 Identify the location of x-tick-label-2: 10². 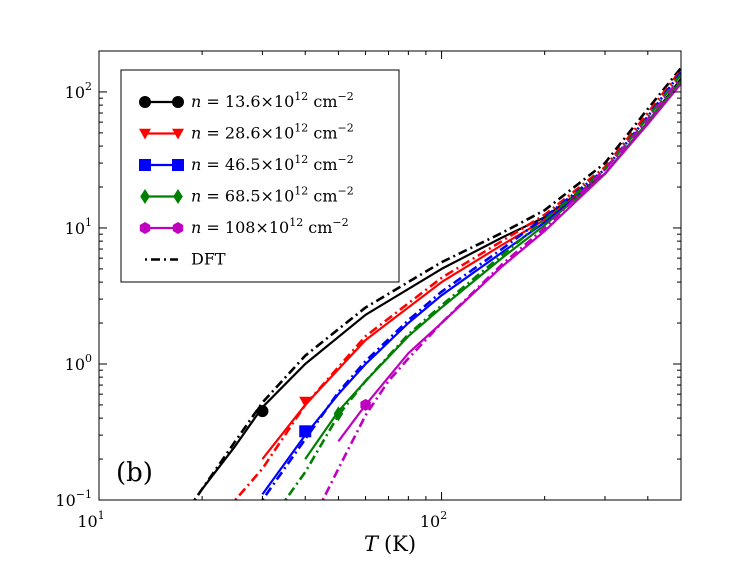
(433, 520).